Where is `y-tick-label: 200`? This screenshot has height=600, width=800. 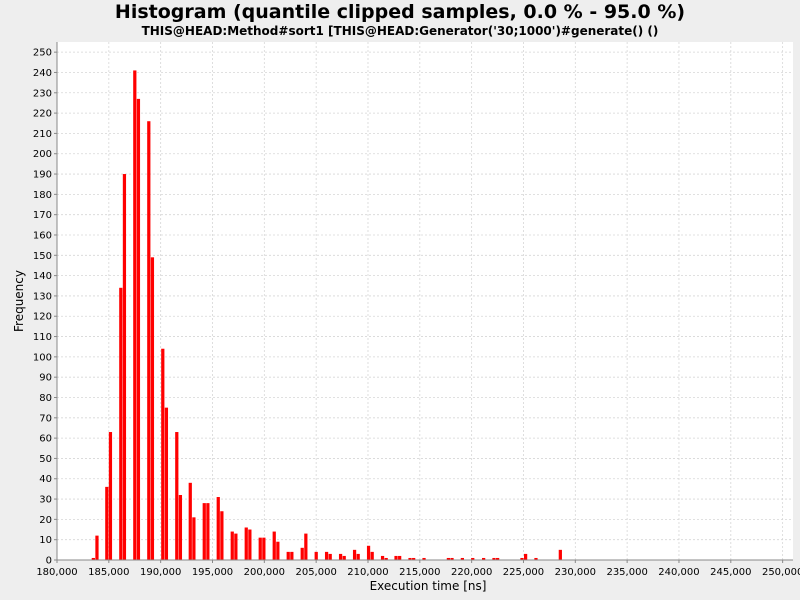 y-tick-label: 200 is located at coordinates (42, 154).